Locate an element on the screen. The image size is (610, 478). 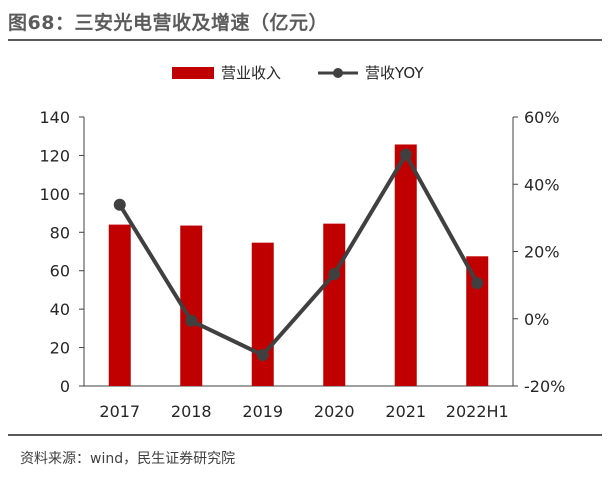
bar-2021 is located at coordinates (405, 265).